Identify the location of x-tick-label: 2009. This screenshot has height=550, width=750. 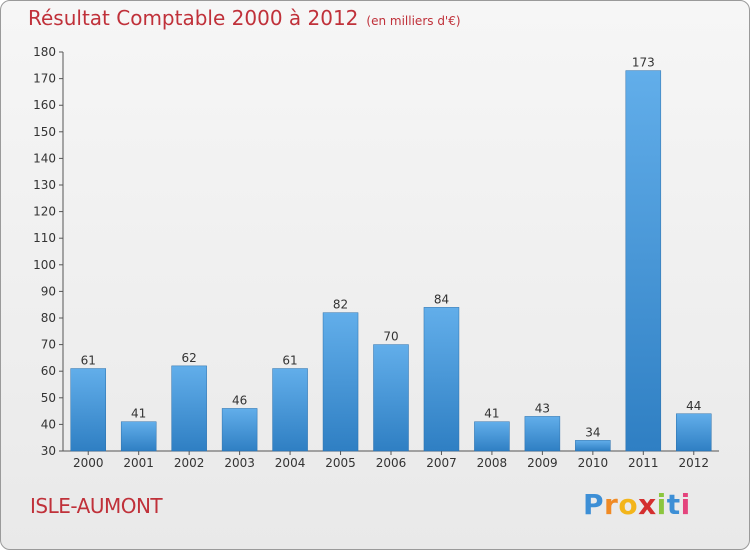
(542, 463).